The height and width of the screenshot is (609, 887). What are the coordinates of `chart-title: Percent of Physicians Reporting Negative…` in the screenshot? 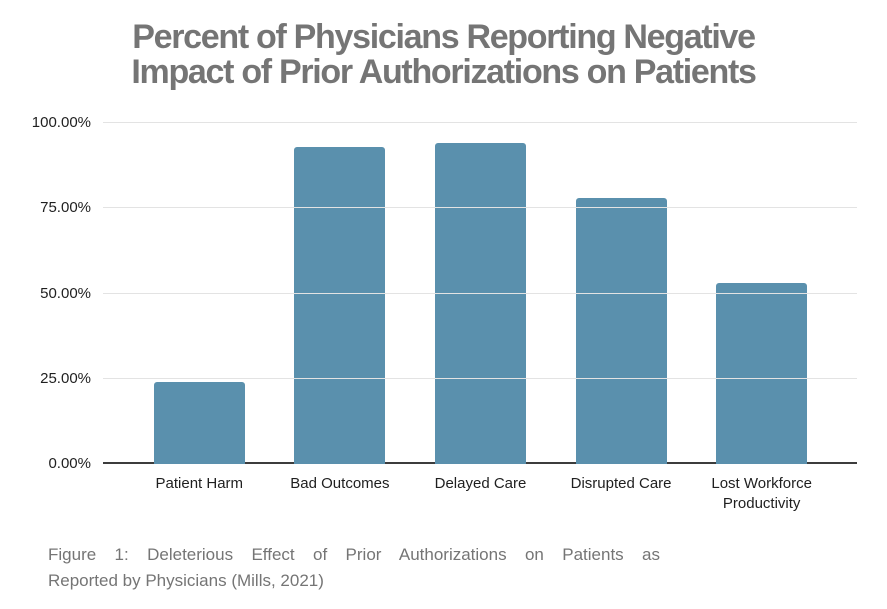 It's located at (443, 55).